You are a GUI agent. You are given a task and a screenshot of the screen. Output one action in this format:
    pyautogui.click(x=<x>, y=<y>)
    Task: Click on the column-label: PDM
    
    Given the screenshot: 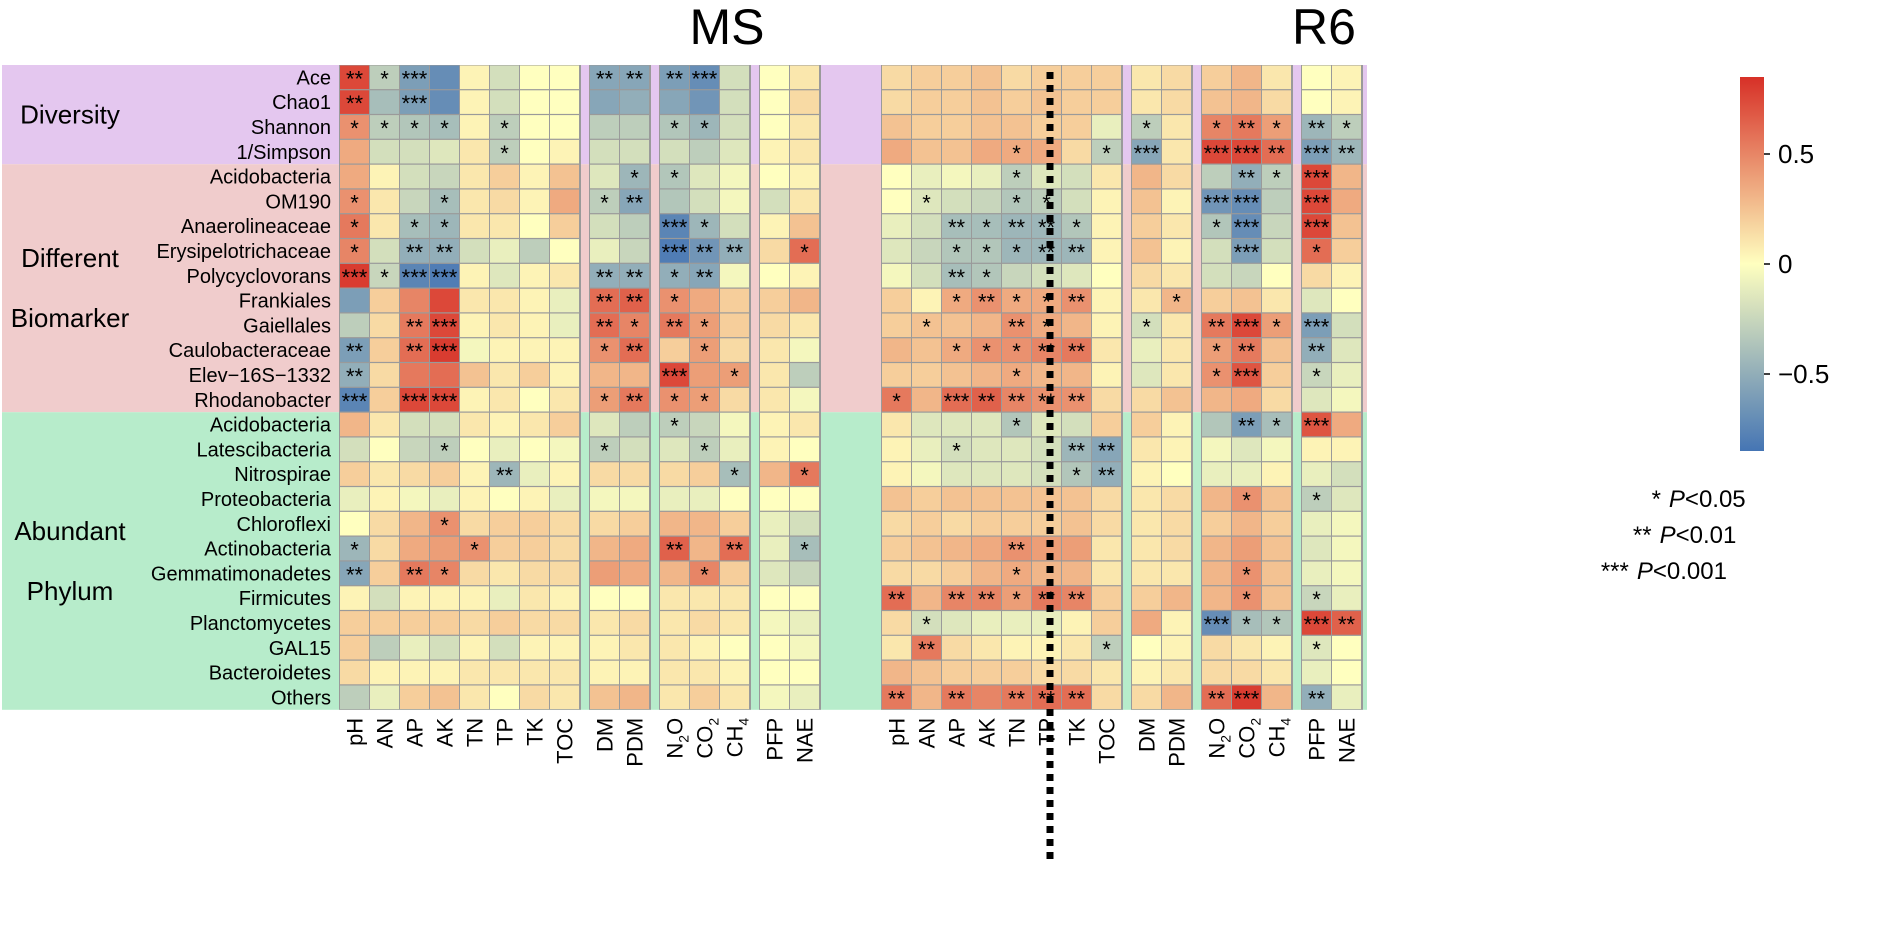 What is the action you would take?
    pyautogui.click(x=1177, y=742)
    